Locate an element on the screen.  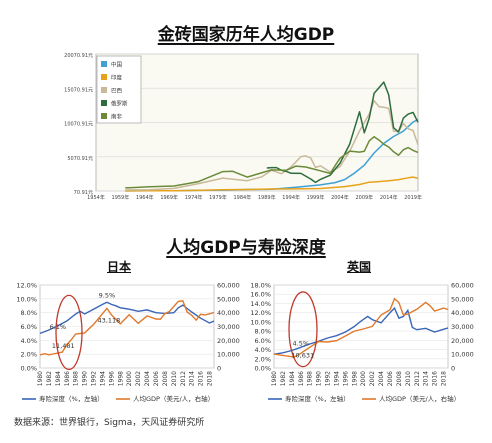
x-tick-label: 2019年 is located at coordinates (413, 197).